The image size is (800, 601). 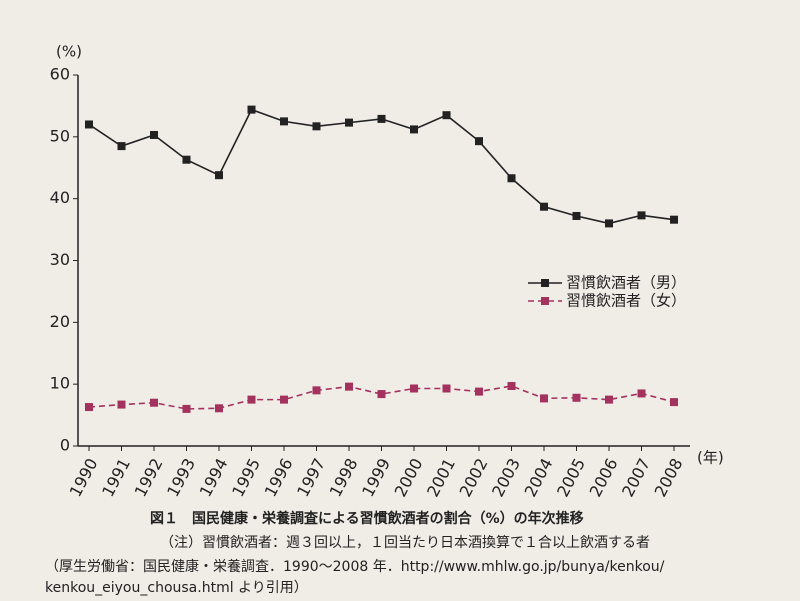 I want to click on x-tick-label: 1994, so click(x=214, y=477).